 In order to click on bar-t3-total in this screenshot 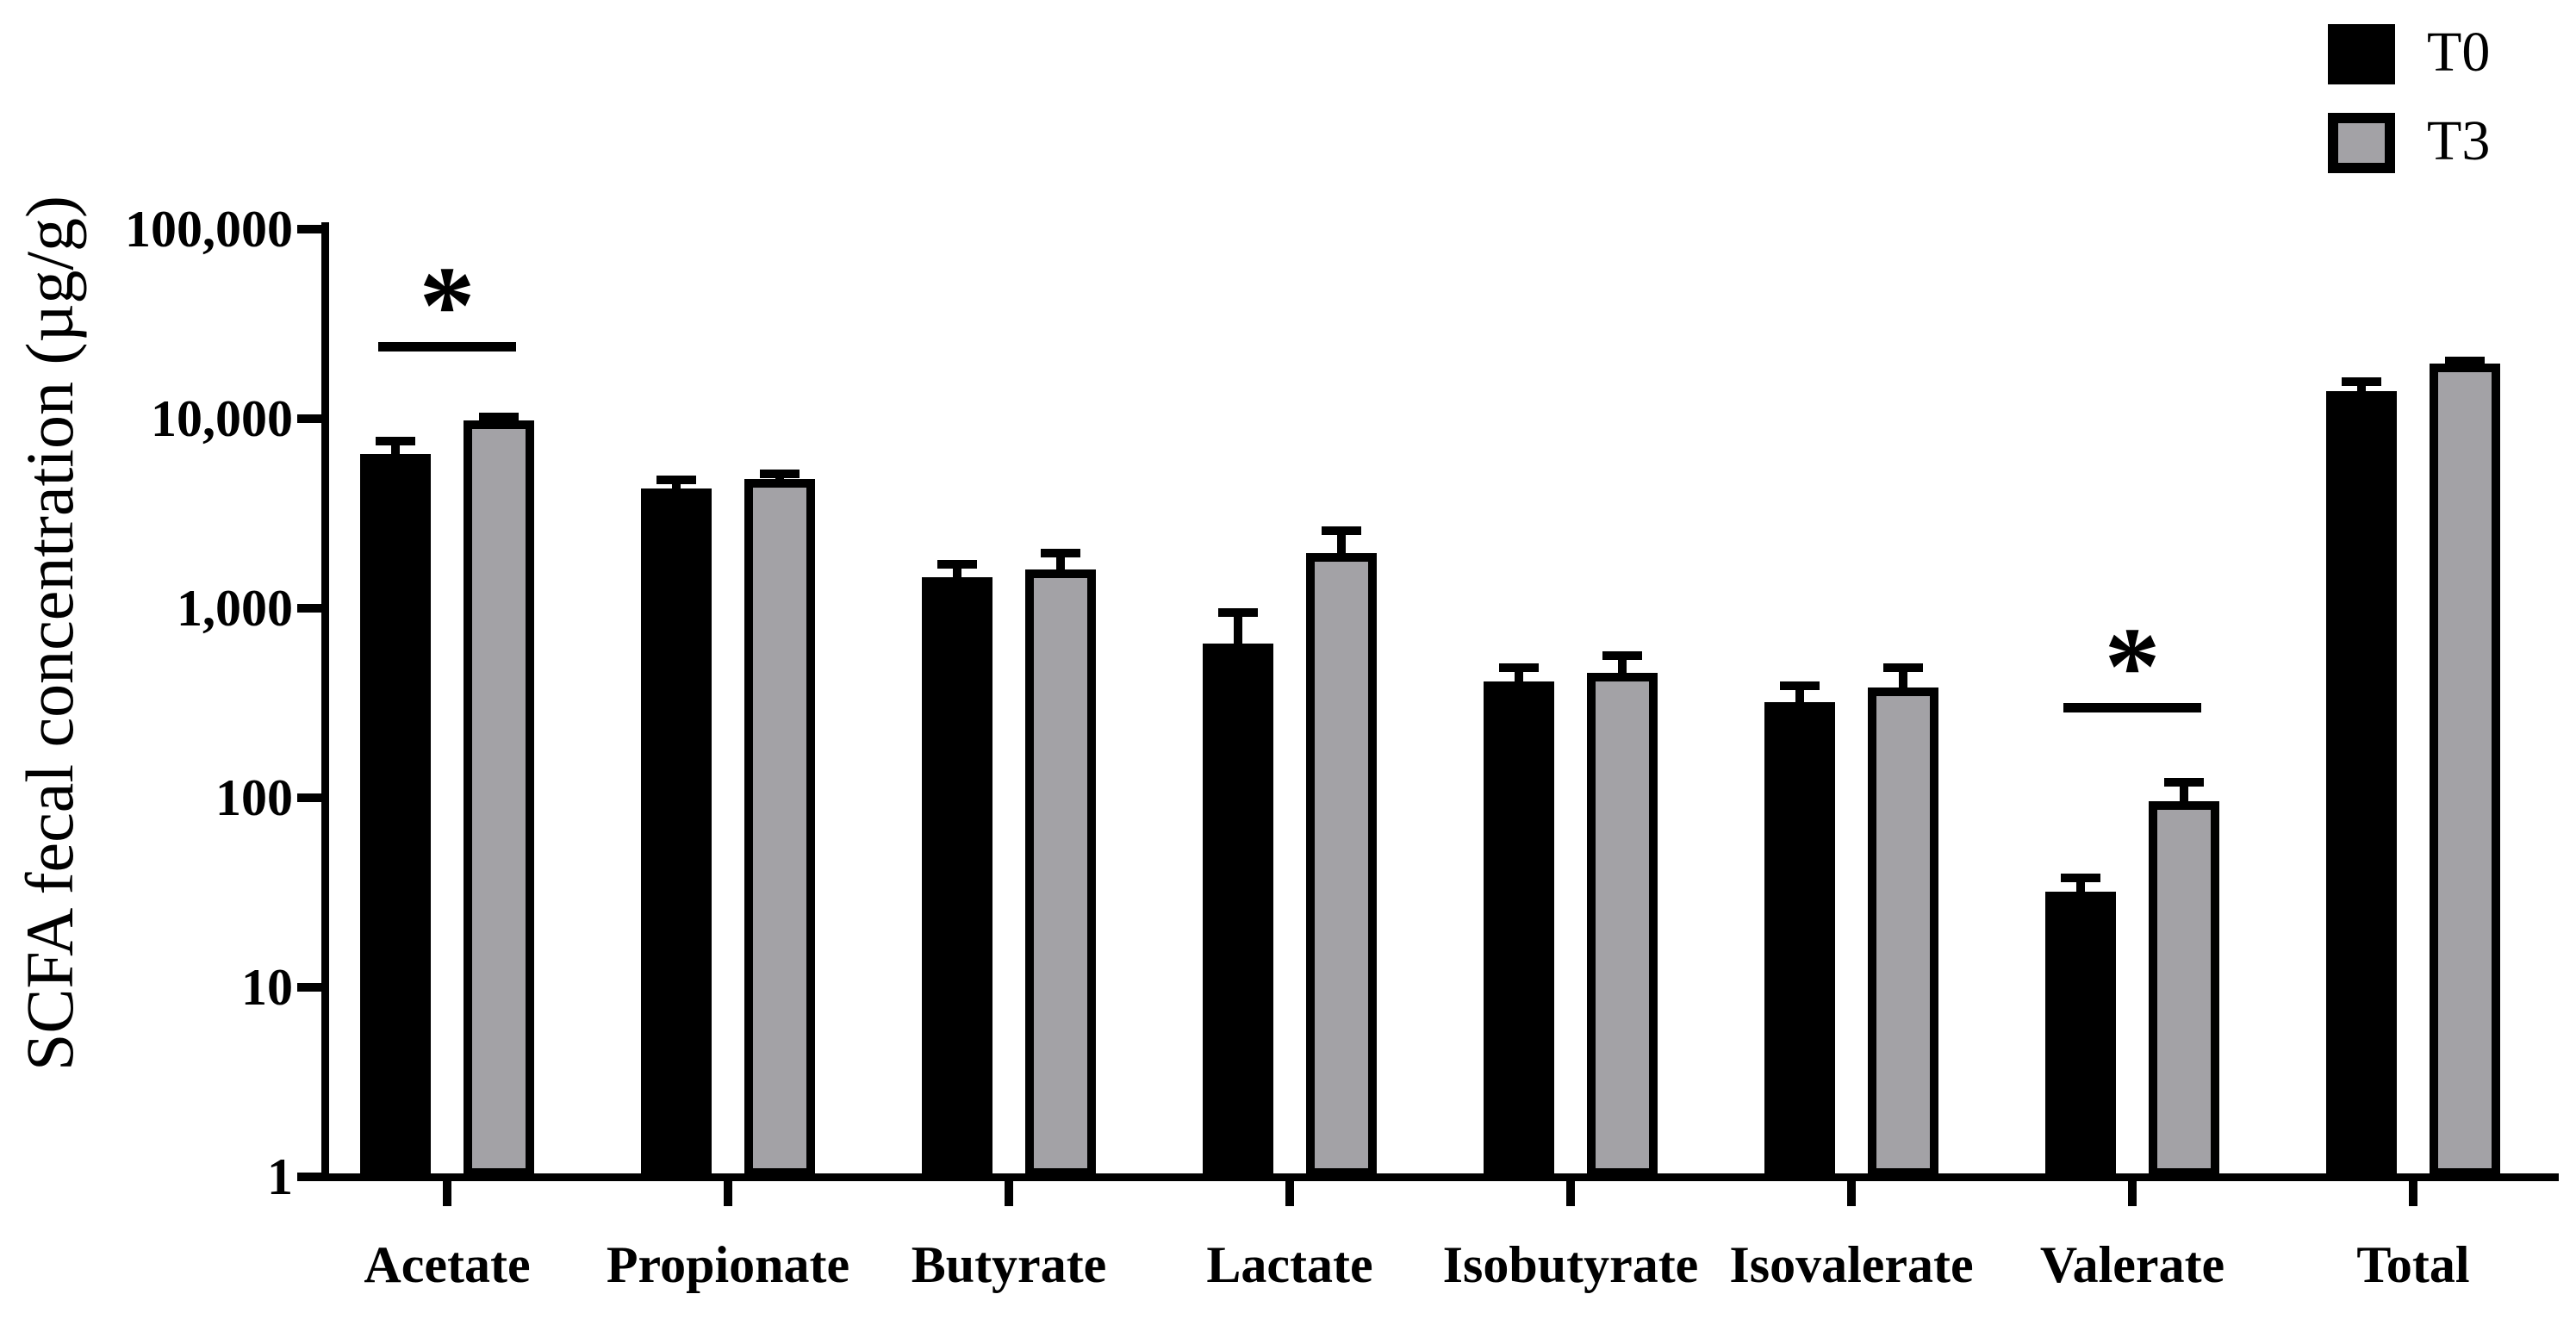, I will do `click(2465, 770)`.